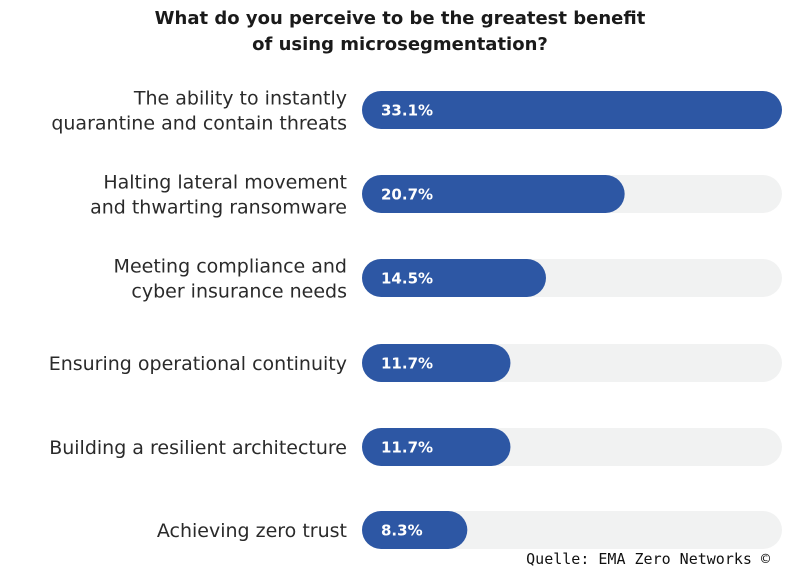 Image resolution: width=800 pixels, height=575 pixels. I want to click on category-label-4-line-0: Building a resilient architecture, so click(198, 448).